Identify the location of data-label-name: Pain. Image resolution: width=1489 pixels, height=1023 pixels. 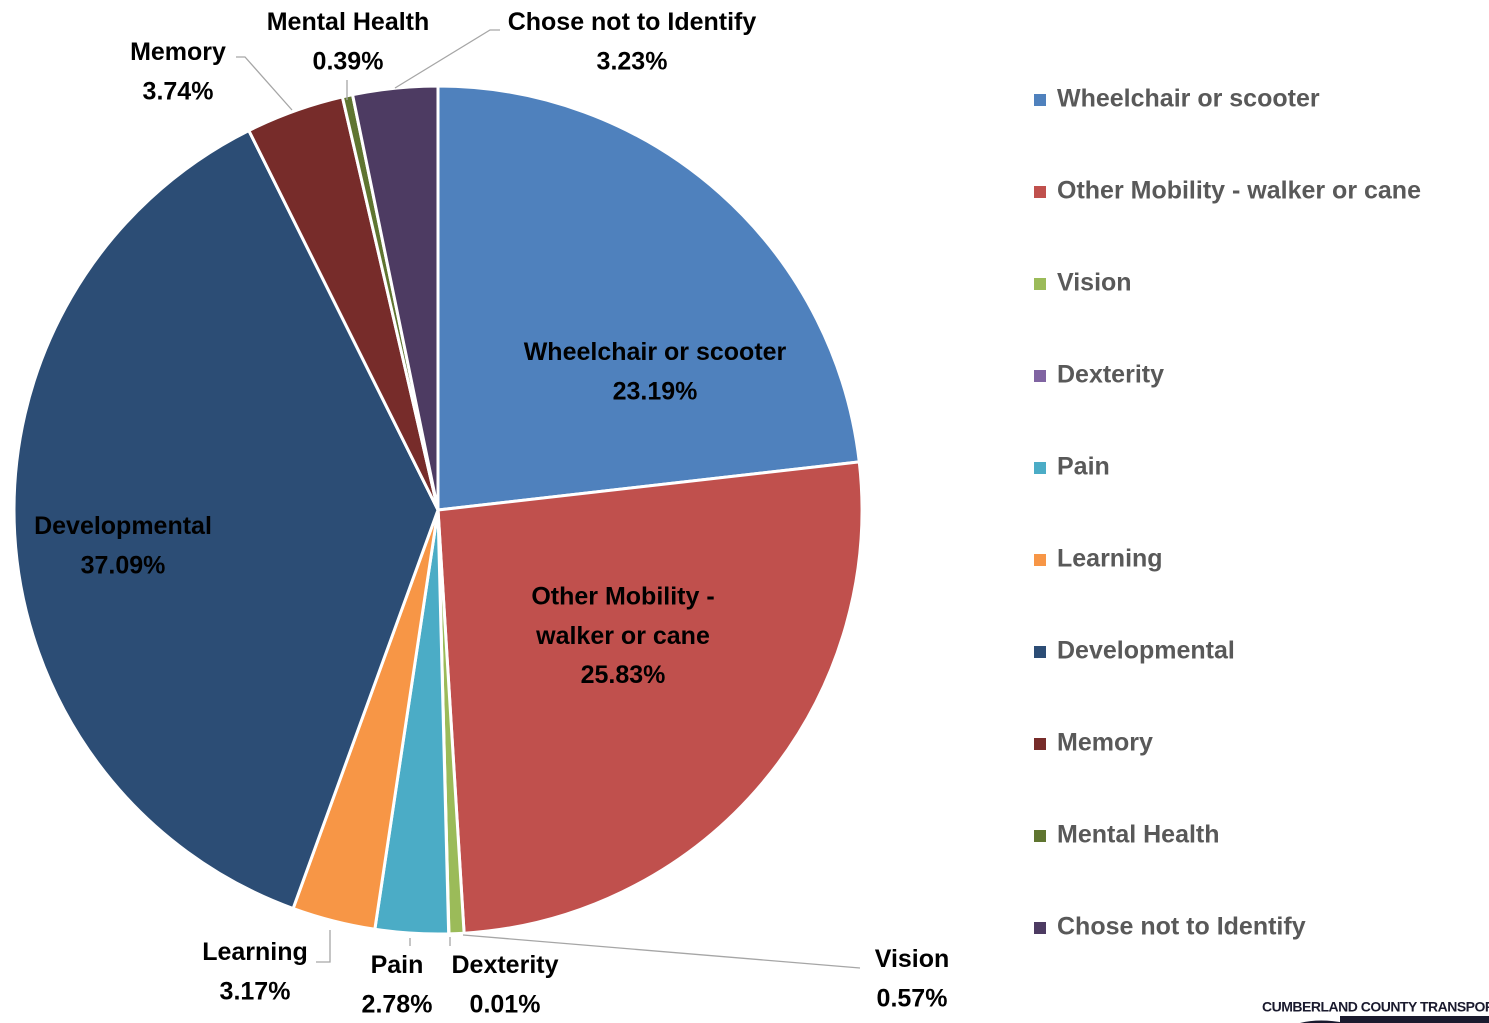
(397, 965).